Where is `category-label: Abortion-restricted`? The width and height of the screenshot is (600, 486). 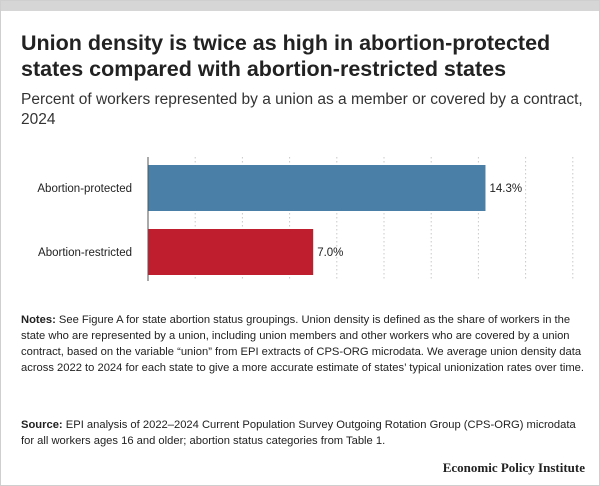 category-label: Abortion-restricted is located at coordinates (85, 253).